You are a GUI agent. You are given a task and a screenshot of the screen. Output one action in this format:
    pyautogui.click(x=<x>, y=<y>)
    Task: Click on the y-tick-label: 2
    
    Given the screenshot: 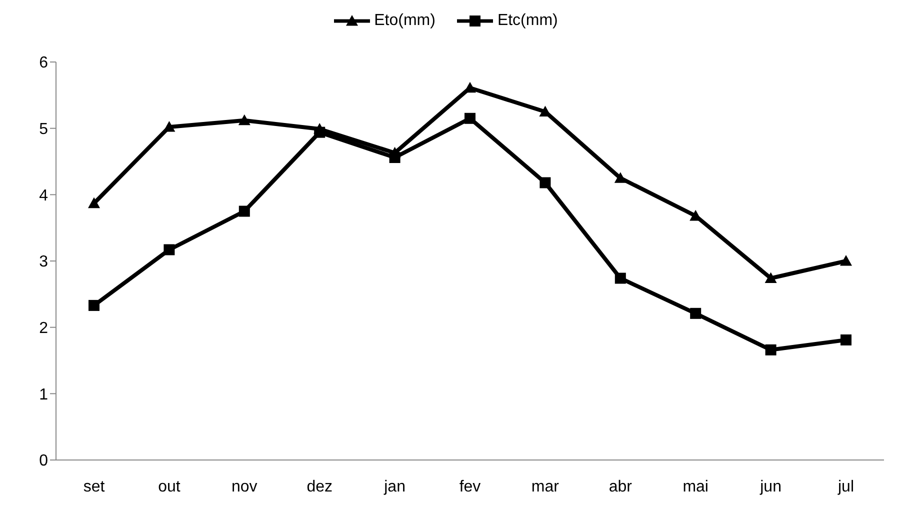 What is the action you would take?
    pyautogui.click(x=43, y=329)
    